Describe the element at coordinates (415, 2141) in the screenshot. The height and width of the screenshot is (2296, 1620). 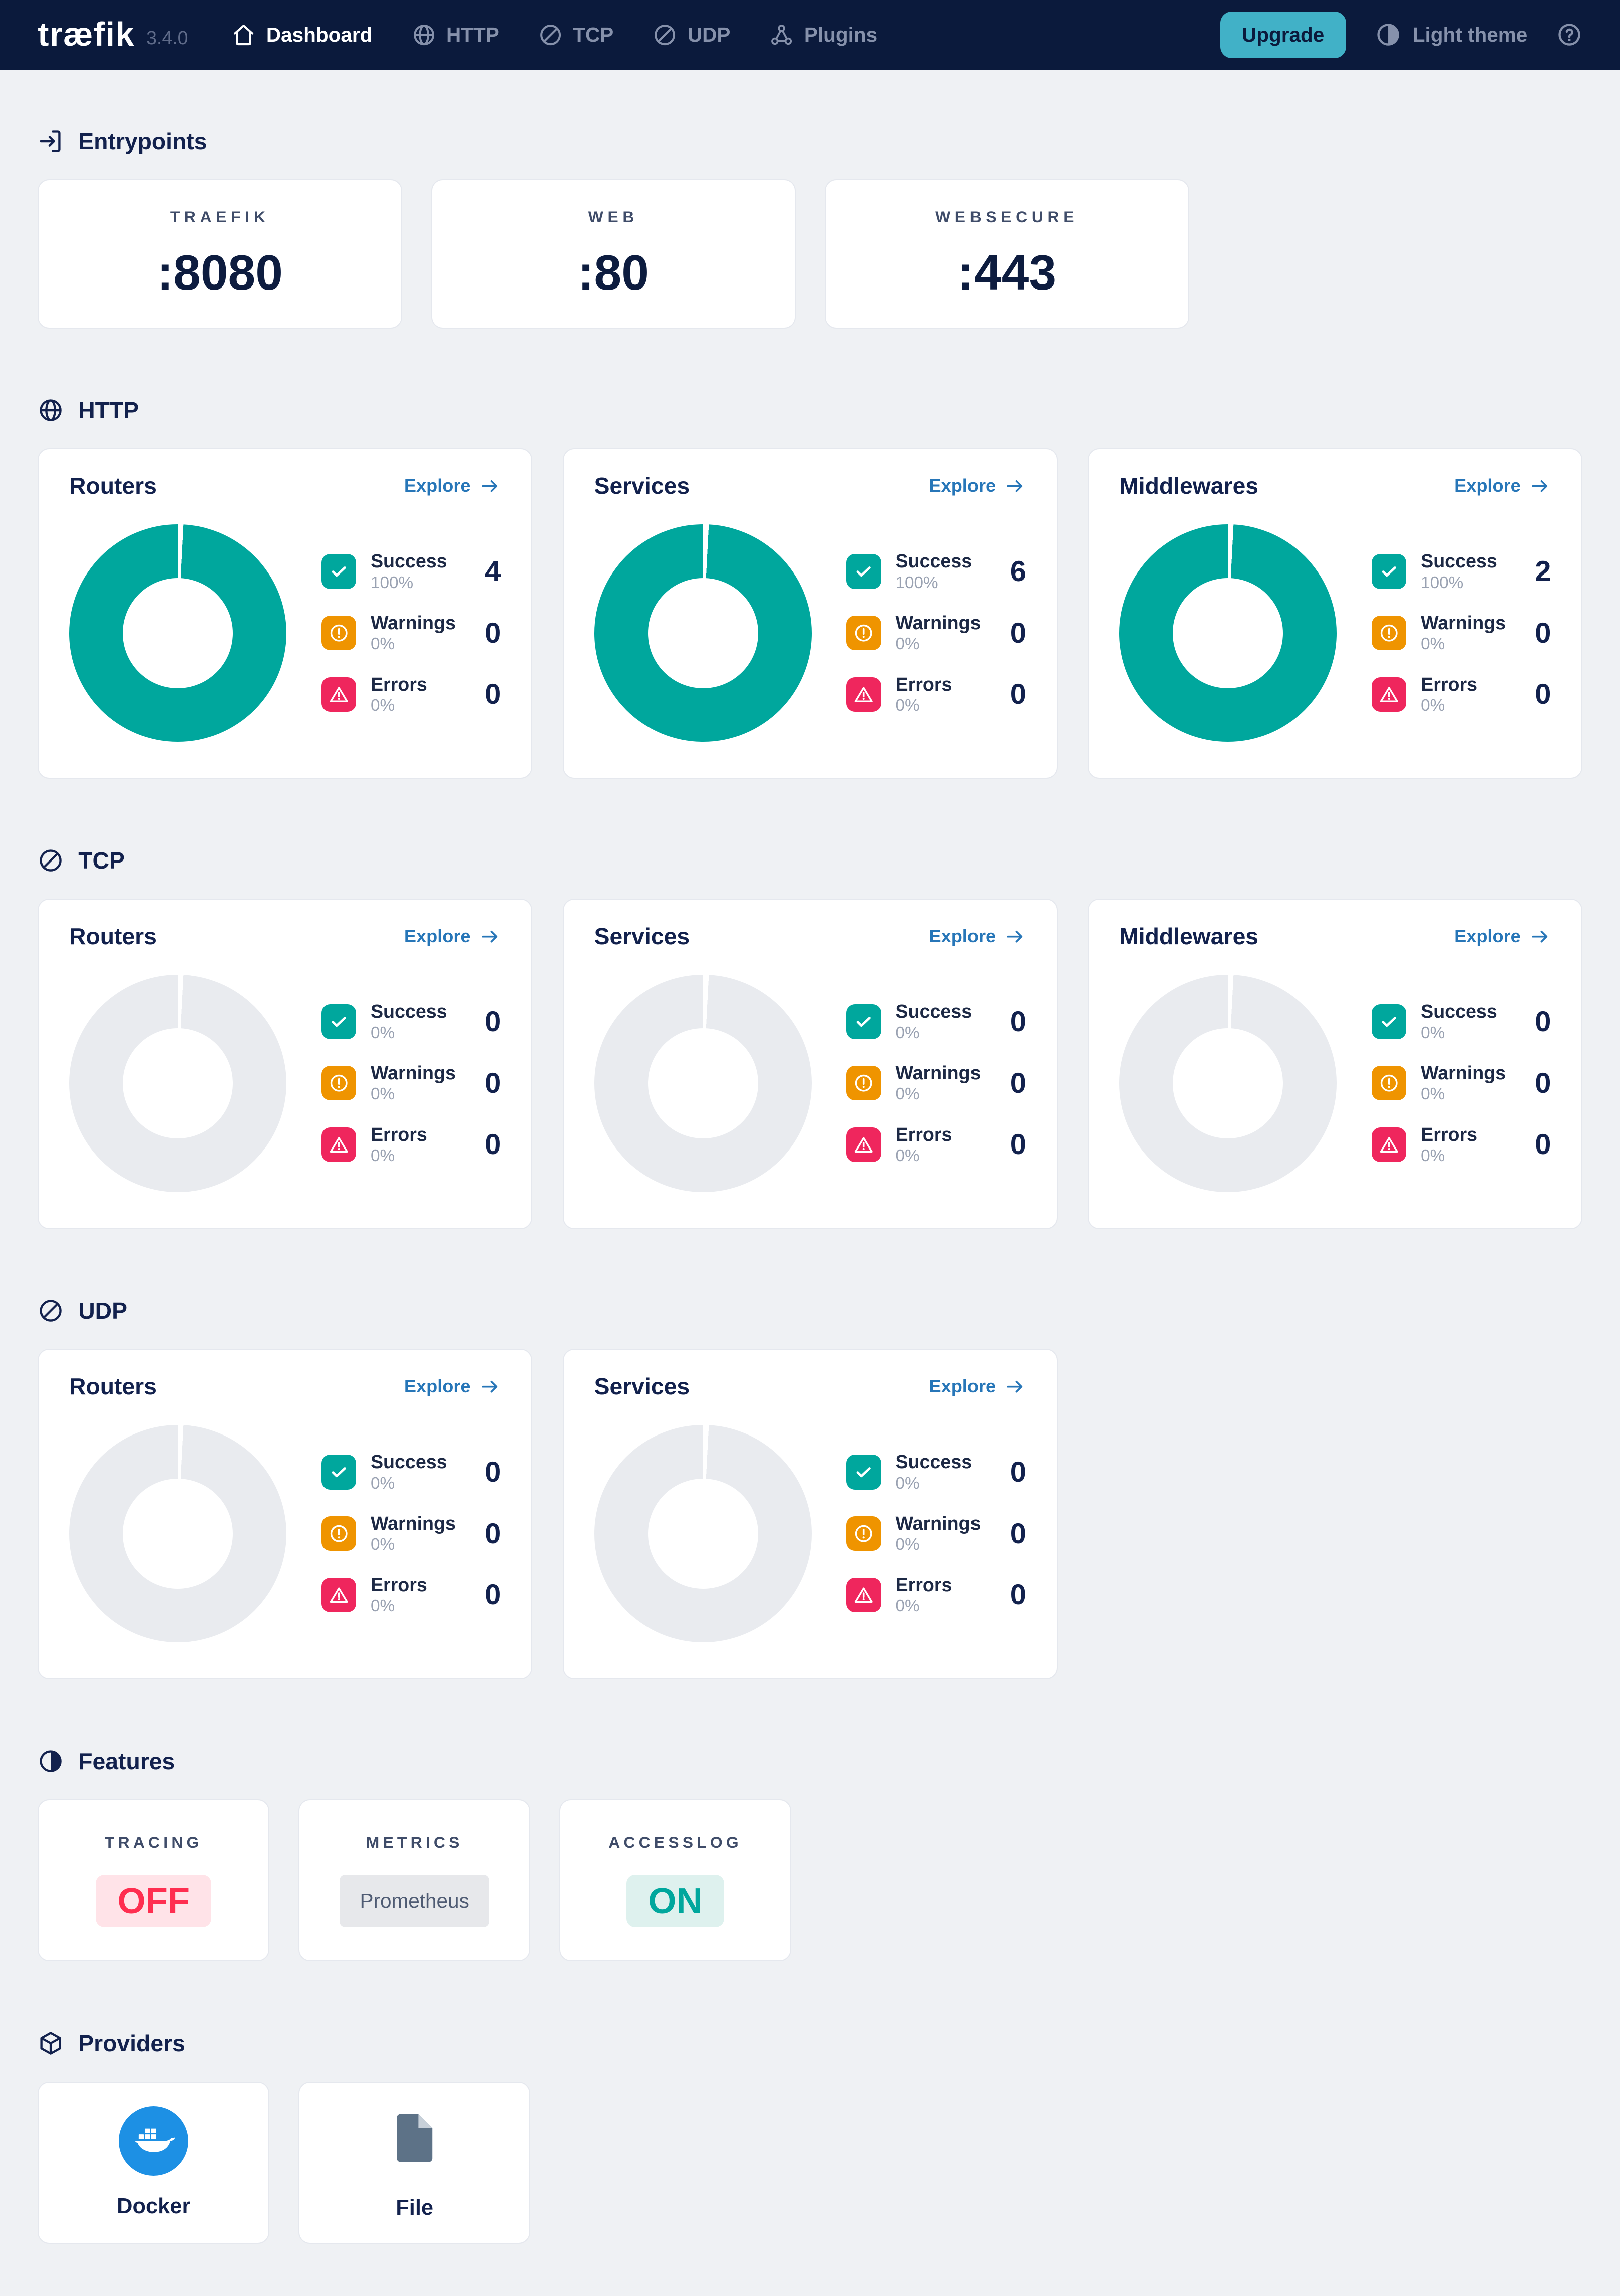
I see `file-icon` at that location.